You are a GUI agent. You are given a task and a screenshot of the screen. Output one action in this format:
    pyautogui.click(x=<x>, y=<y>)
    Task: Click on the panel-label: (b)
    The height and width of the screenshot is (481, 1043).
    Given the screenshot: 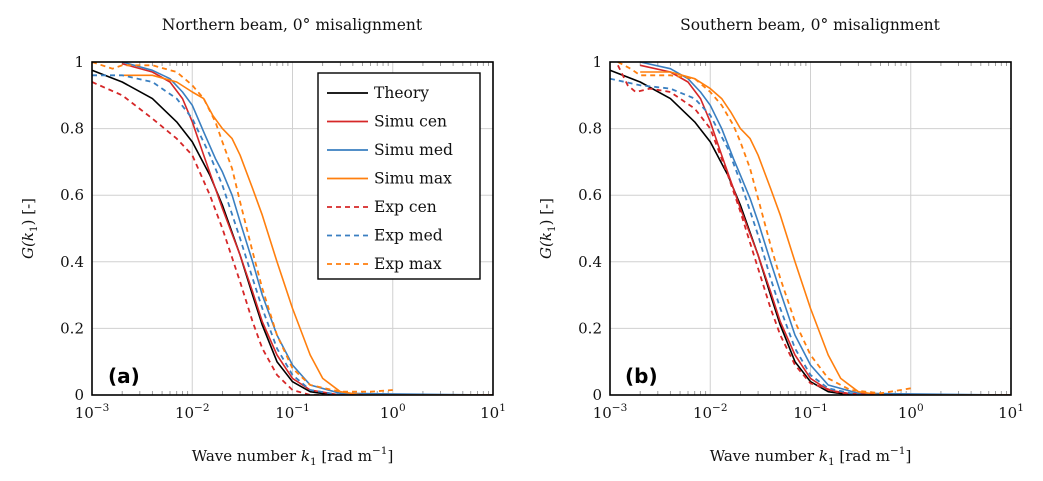 What is the action you would take?
    pyautogui.click(x=641, y=376)
    